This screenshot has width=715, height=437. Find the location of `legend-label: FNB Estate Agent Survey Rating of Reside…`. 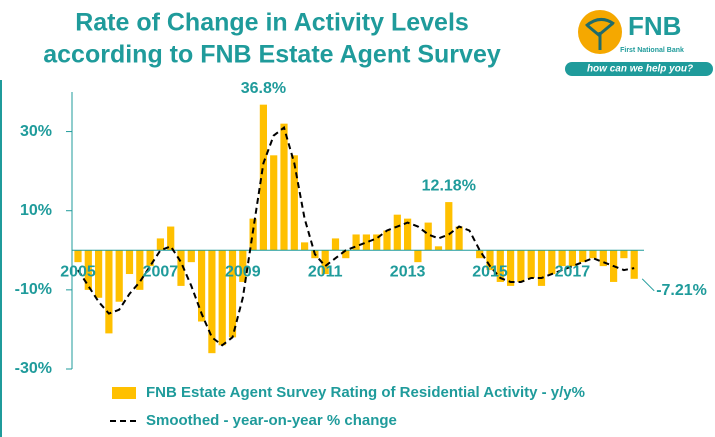

legend-label: FNB Estate Agent Survey Rating of Reside… is located at coordinates (365, 392).